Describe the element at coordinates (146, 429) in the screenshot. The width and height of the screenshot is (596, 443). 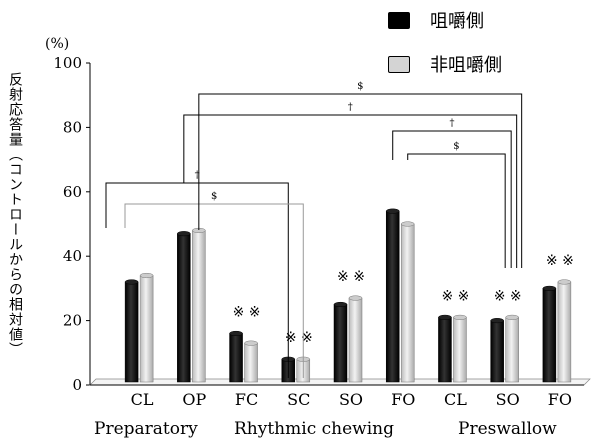
I see `group-label-preparatory: Preparatory` at that location.